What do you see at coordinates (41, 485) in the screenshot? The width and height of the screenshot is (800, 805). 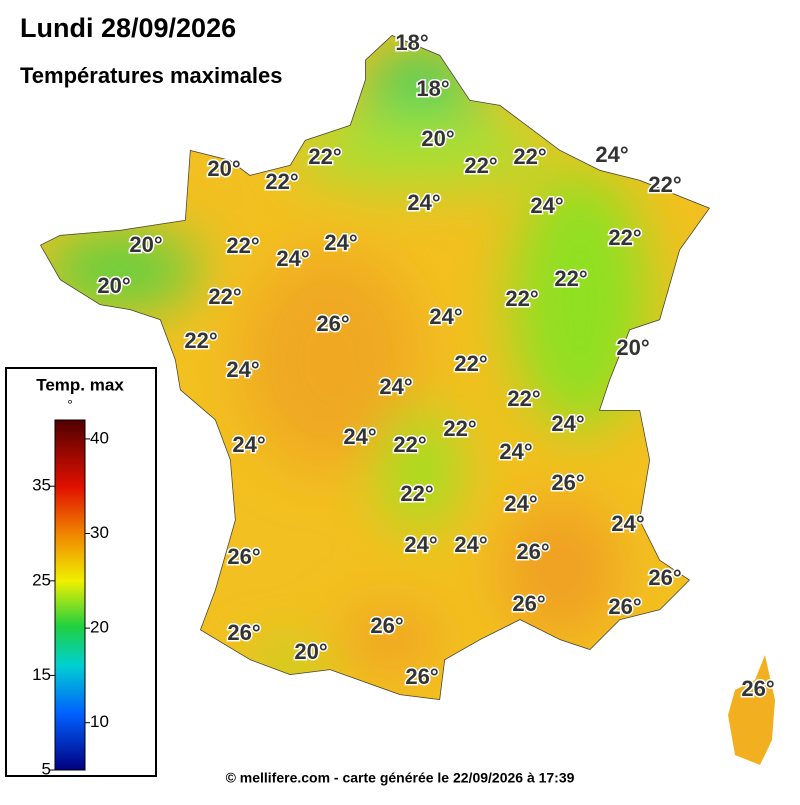 I see `colorbar-tick-label: 35` at bounding box center [41, 485].